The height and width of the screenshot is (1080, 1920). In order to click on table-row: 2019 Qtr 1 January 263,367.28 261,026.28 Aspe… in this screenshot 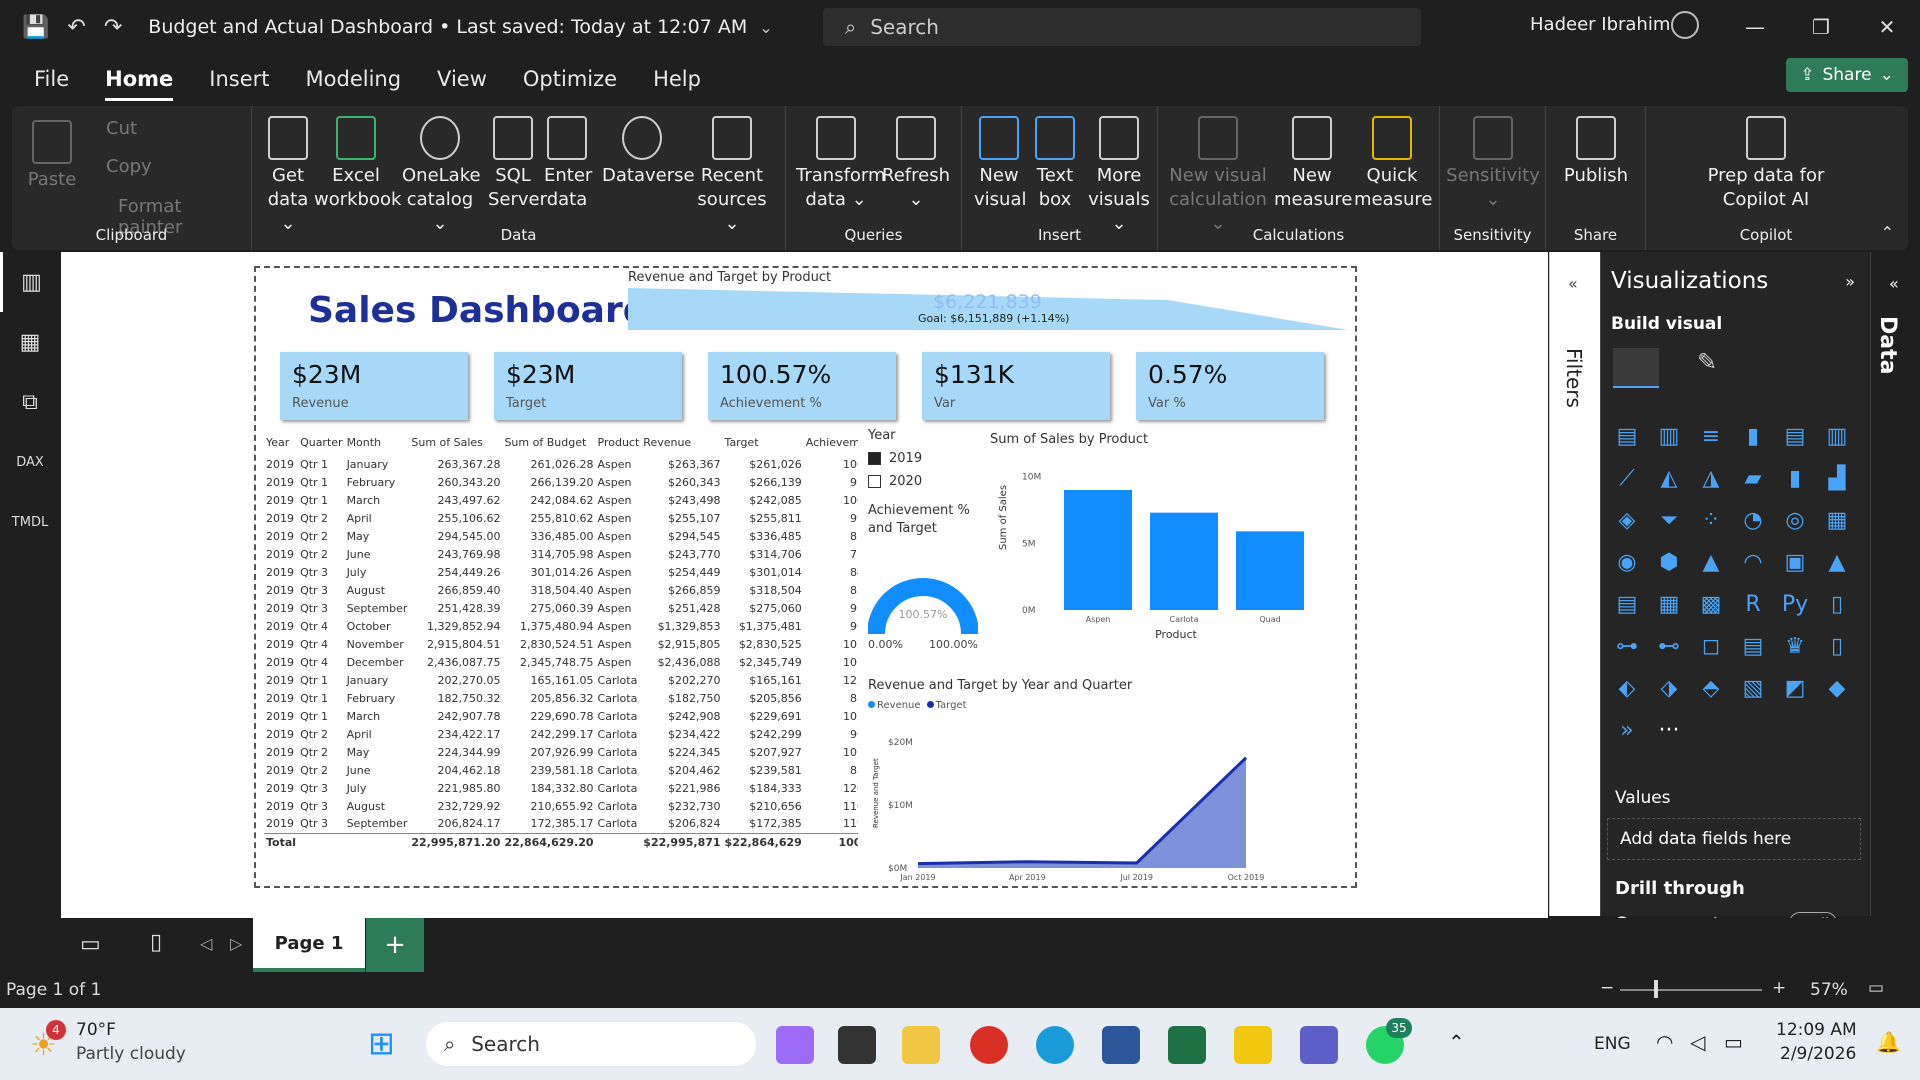, I will do `click(561, 464)`.